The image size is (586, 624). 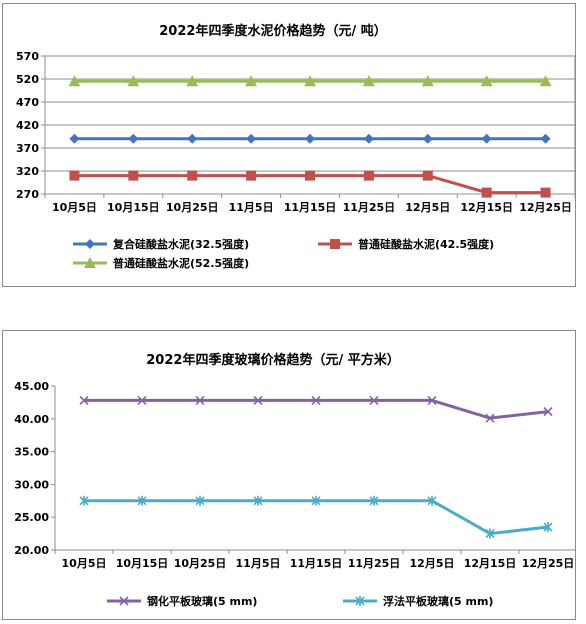 What do you see at coordinates (272, 31) in the screenshot?
I see `chart-title: 2022年四季度水泥价格趋势（元/ 吨）` at bounding box center [272, 31].